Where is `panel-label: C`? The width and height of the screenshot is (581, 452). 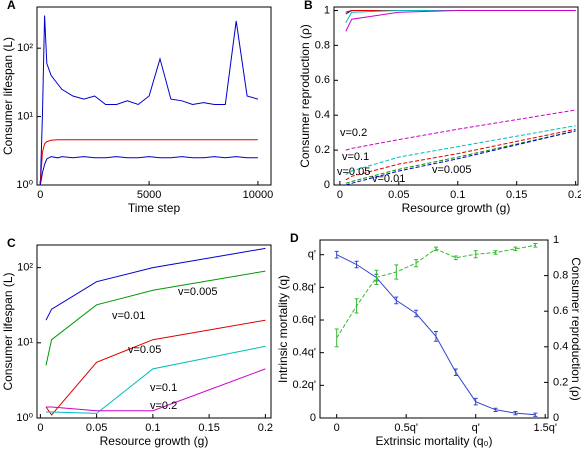 panel-label: C is located at coordinates (11, 243).